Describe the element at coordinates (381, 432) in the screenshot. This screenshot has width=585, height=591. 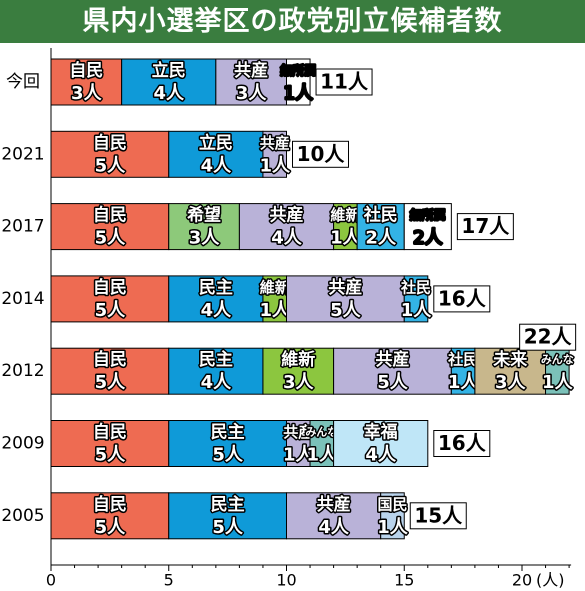
I see `segment-party-label: 幸福` at that location.